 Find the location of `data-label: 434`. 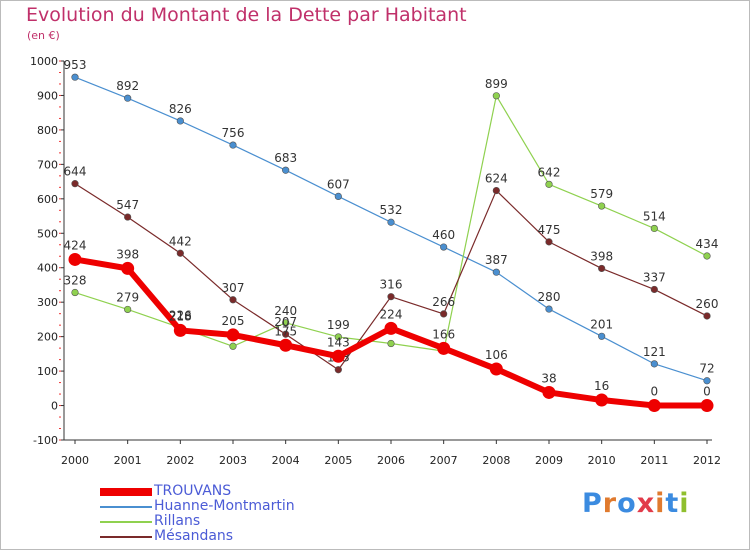

data-label: 434 is located at coordinates (707, 244).